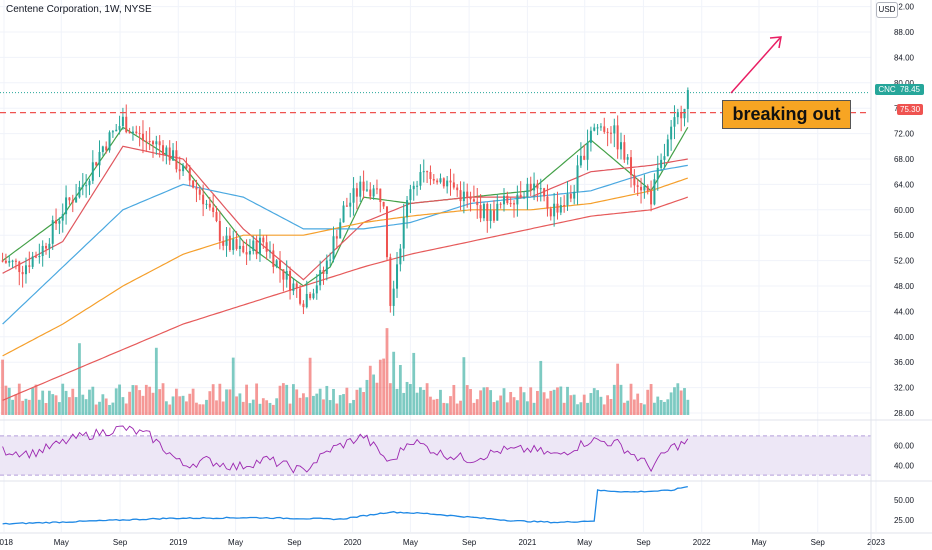  Describe the element at coordinates (756, 65) in the screenshot. I see `breakout-arrow` at that location.